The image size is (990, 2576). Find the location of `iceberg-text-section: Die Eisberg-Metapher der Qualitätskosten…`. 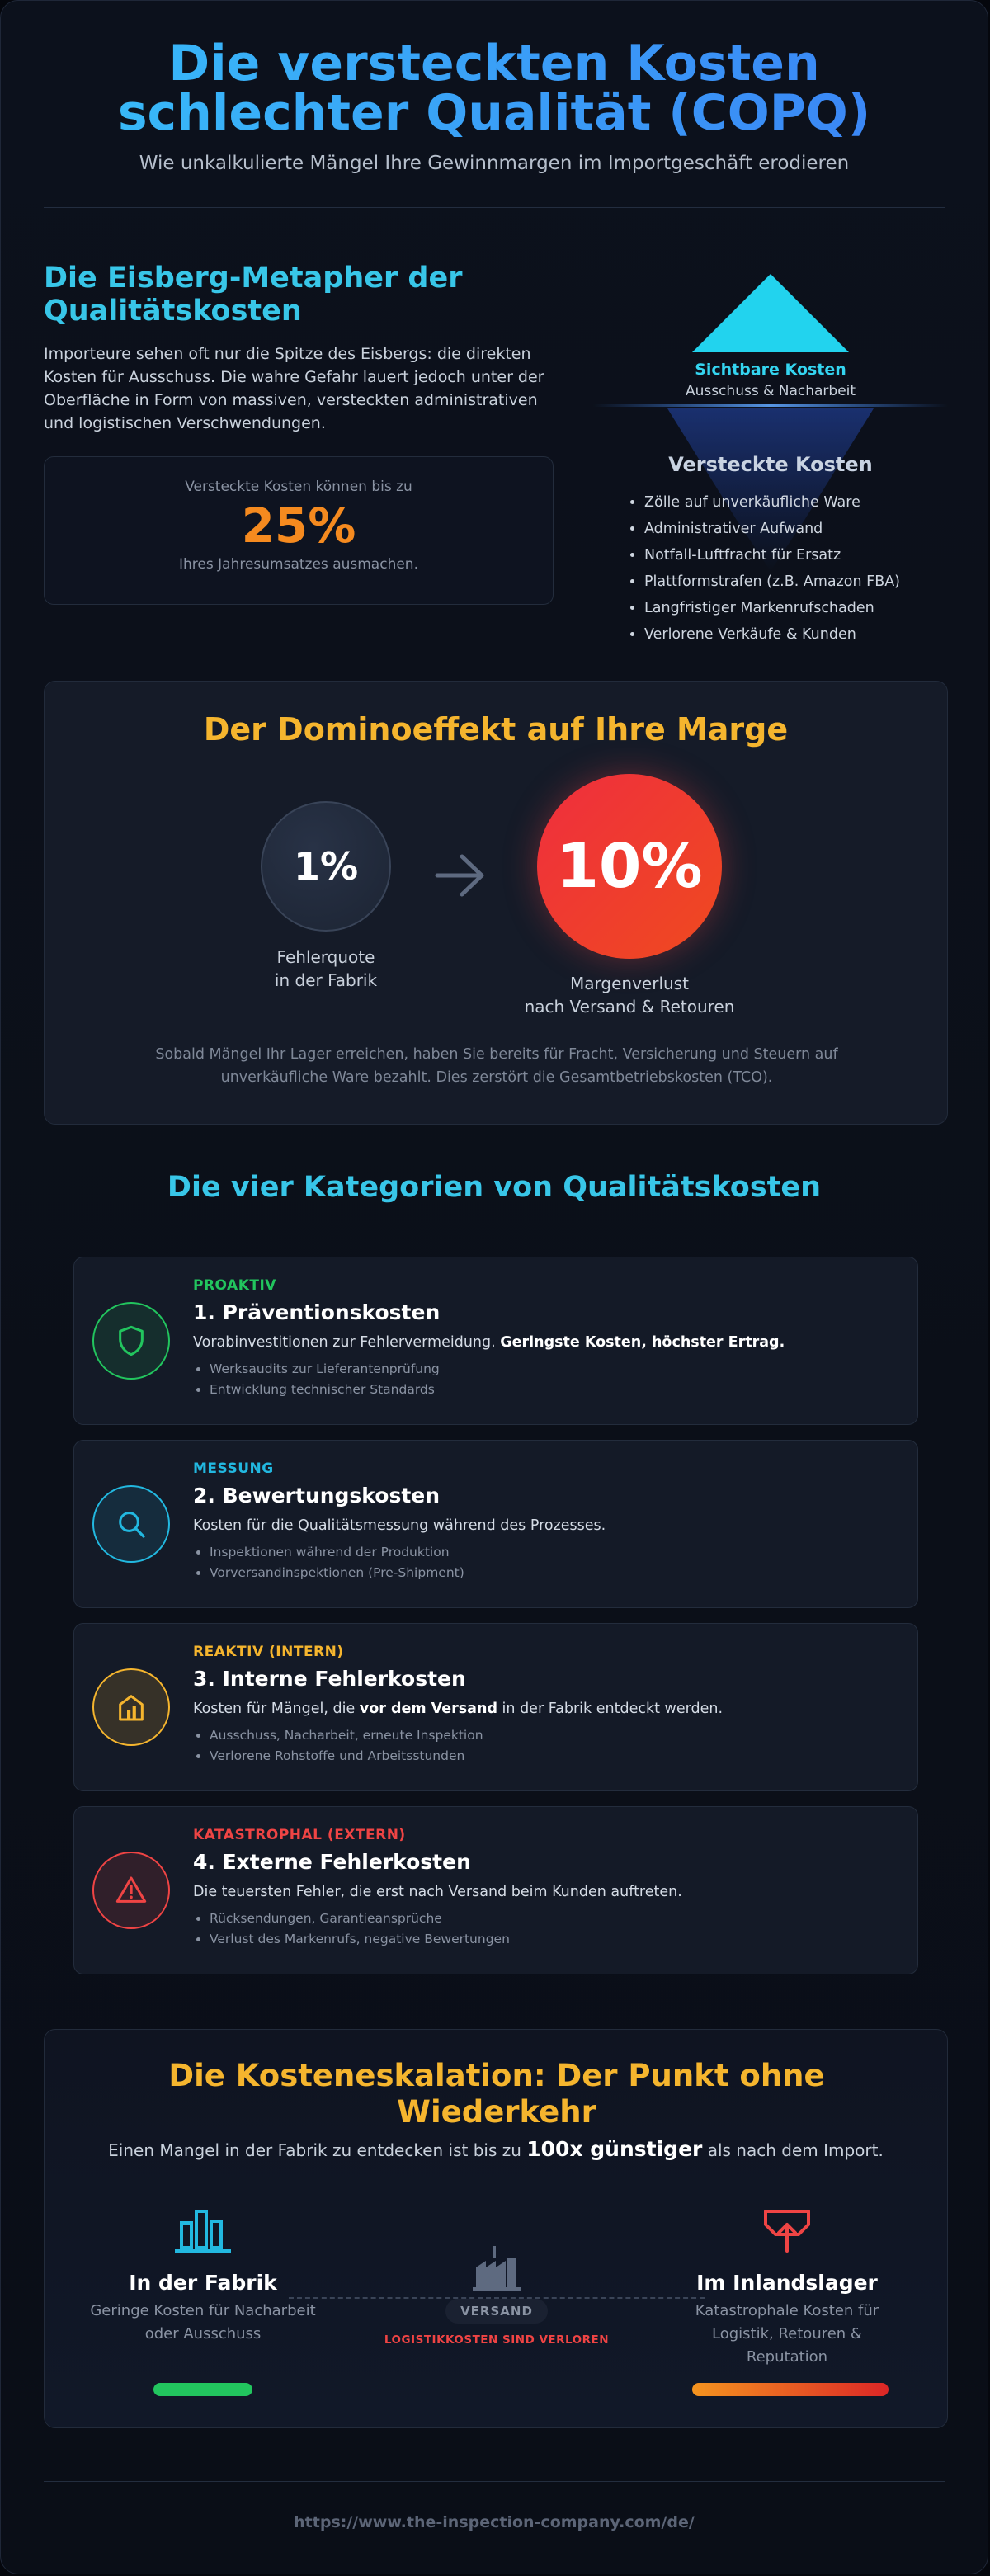

iceberg-text-section: Die Eisberg-Metapher der Qualitätskosten… is located at coordinates (299, 433).